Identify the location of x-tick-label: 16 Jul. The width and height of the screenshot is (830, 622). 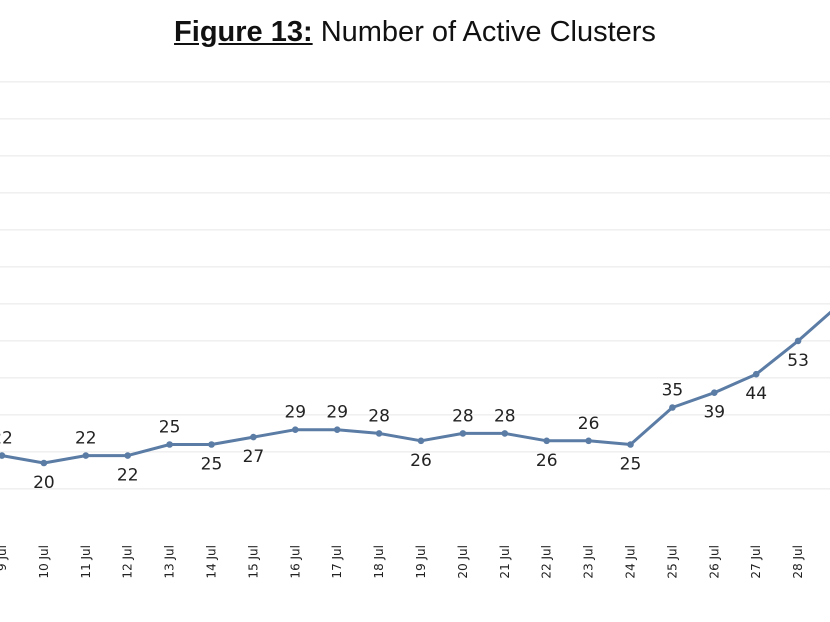
(295, 562).